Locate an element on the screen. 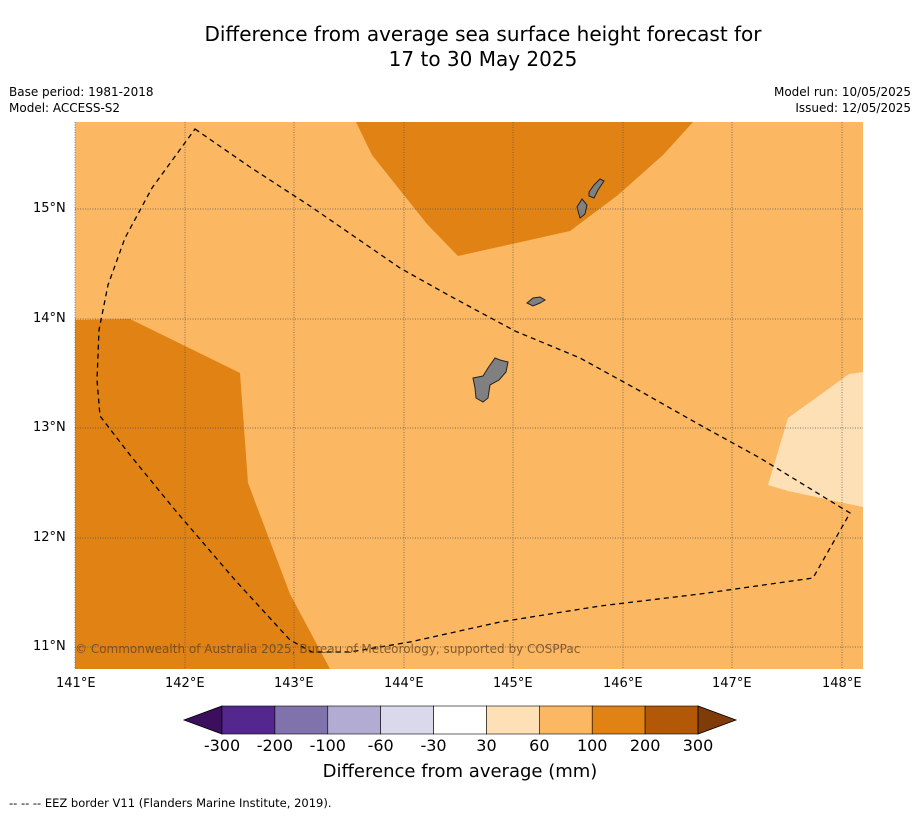 This screenshot has height=816, width=919. lon-label-146e: 146°E is located at coordinates (623, 683).